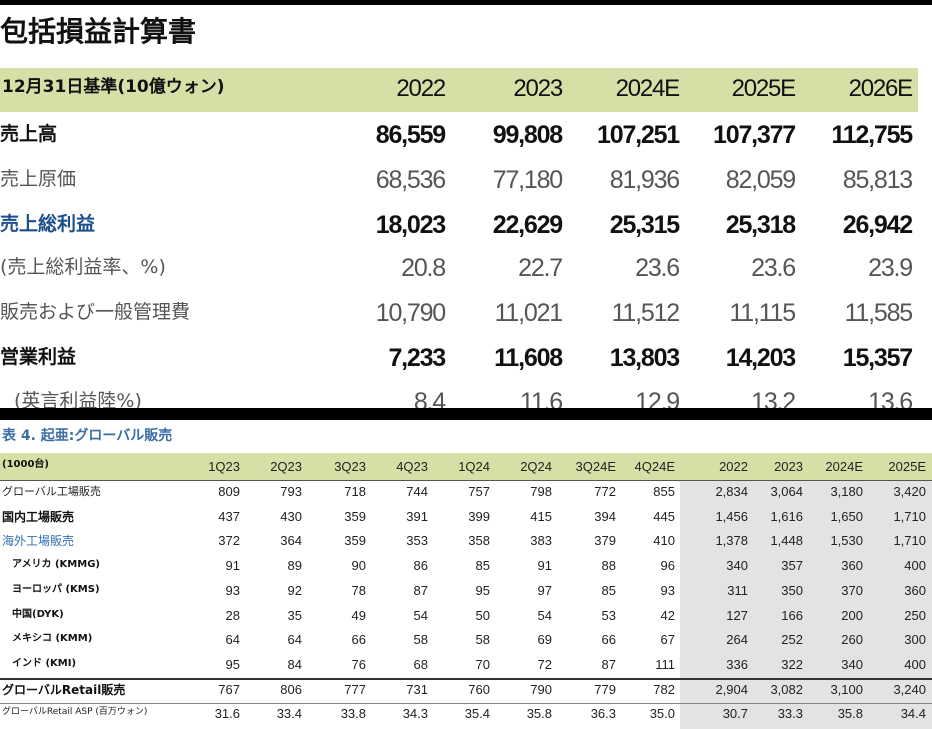 This screenshot has width=932, height=729. Describe the element at coordinates (737, 640) in the screenshot. I see `cell: 264` at that location.